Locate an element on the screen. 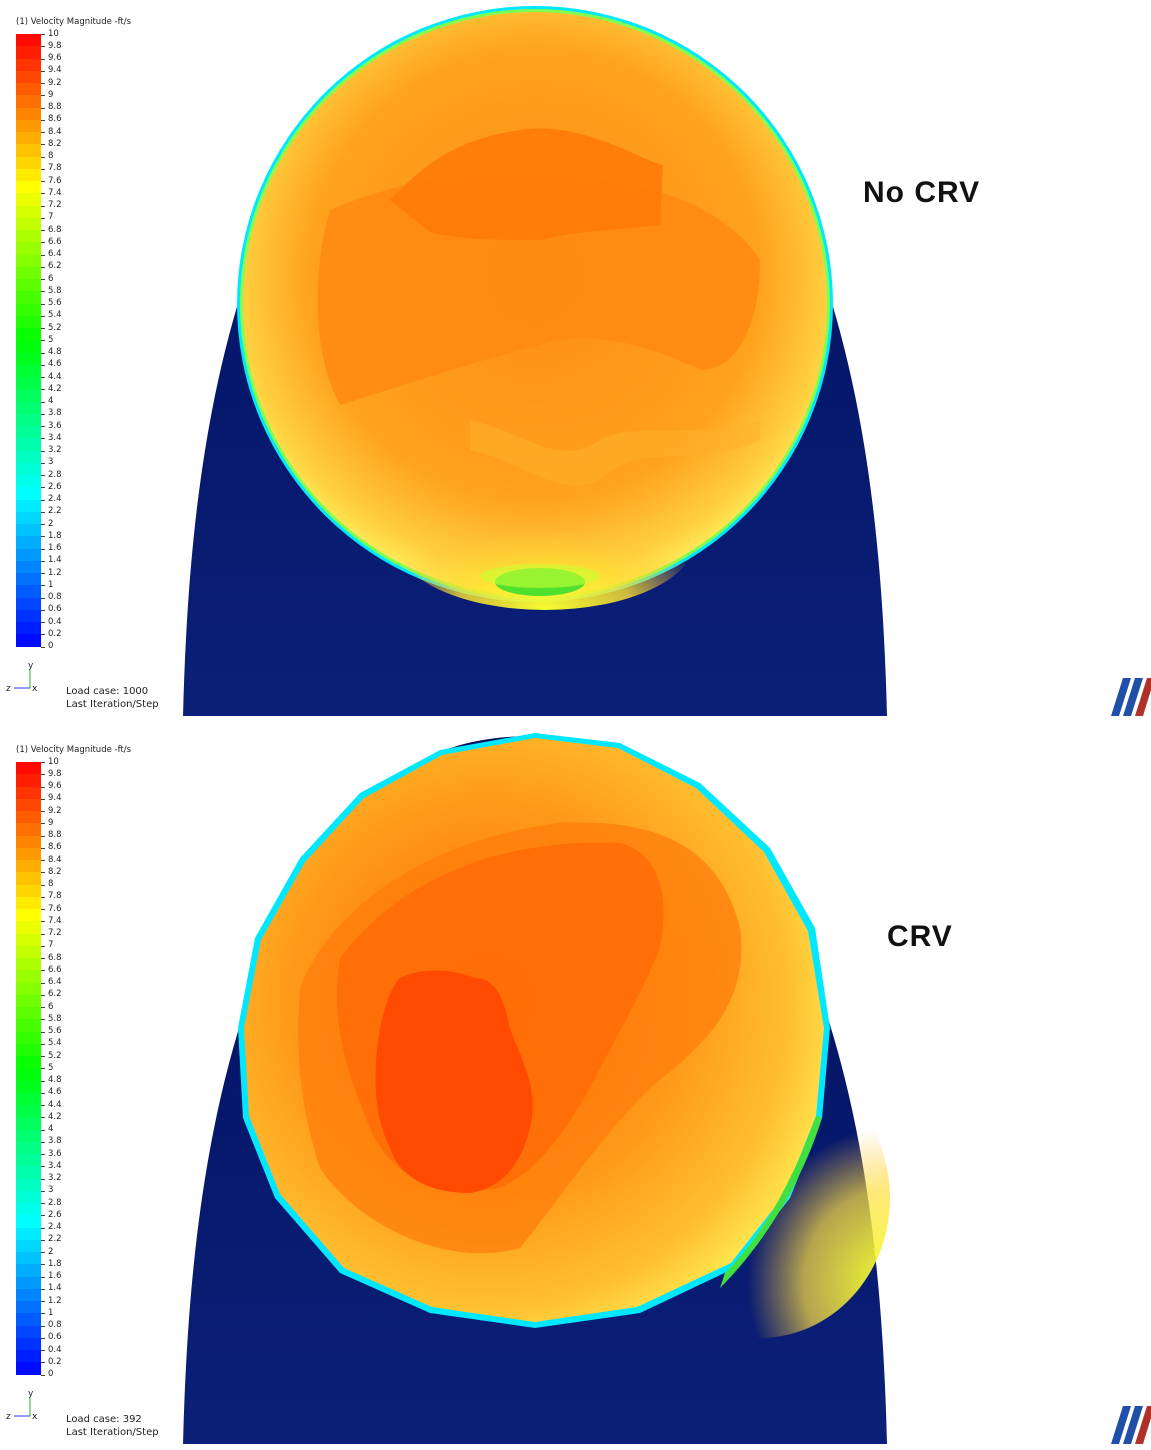 The height and width of the screenshot is (1450, 1151). legend-tick-label: 6.4 is located at coordinates (55, 254).